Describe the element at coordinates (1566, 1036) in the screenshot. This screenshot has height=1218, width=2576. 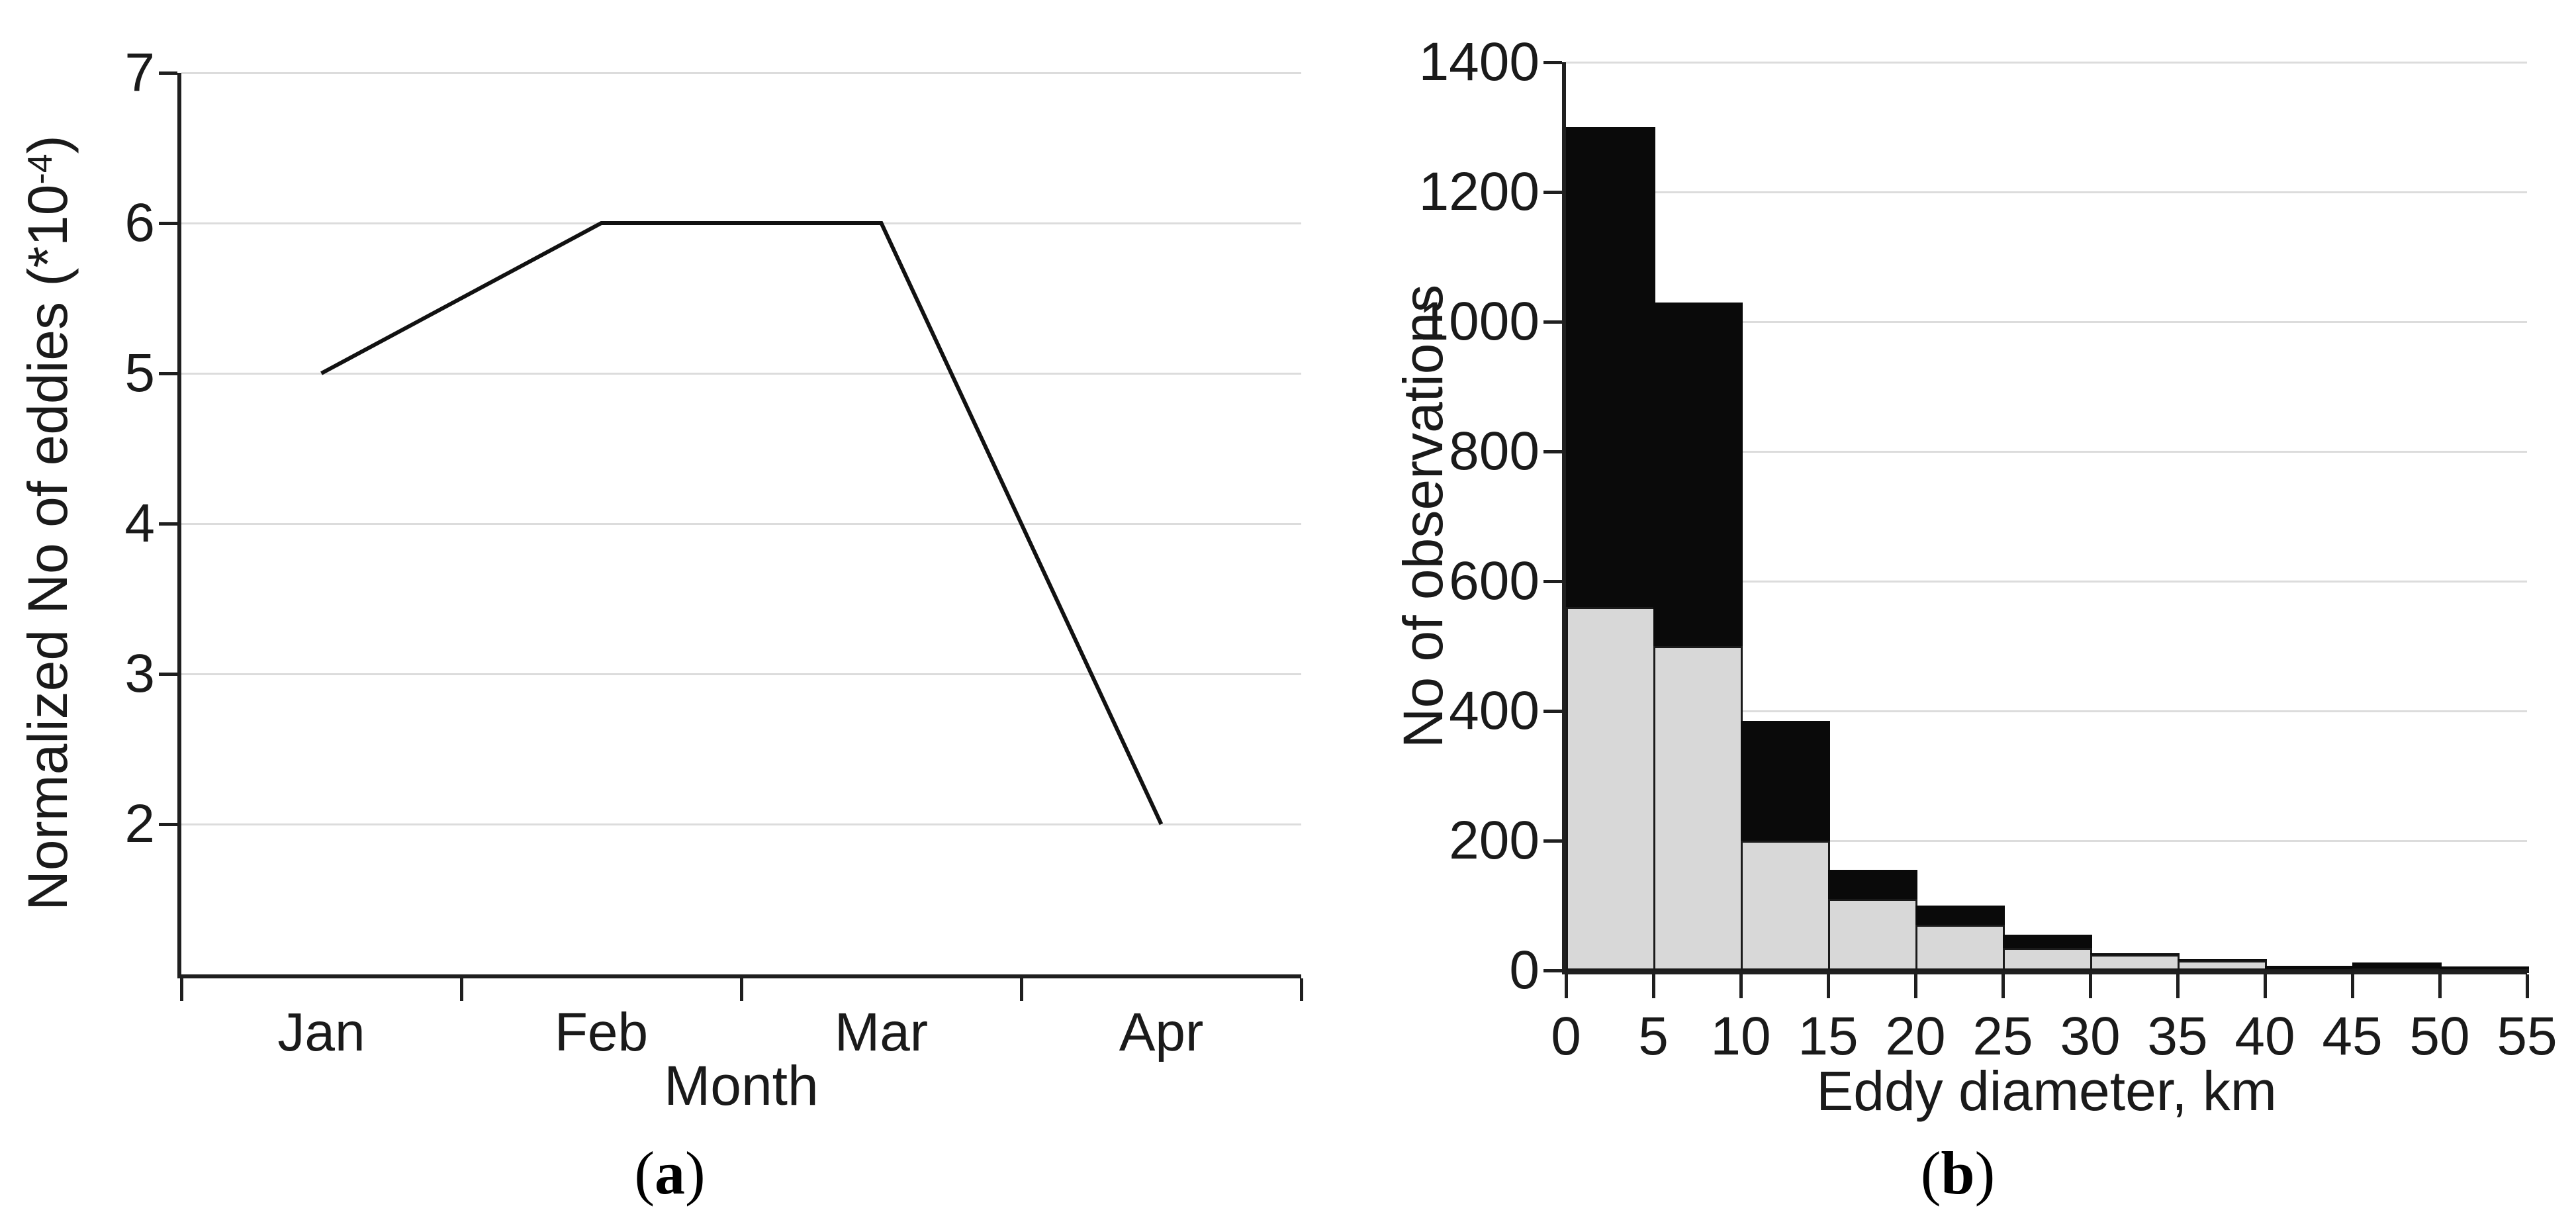
I see `panel-b-x-tick-label: 0` at that location.